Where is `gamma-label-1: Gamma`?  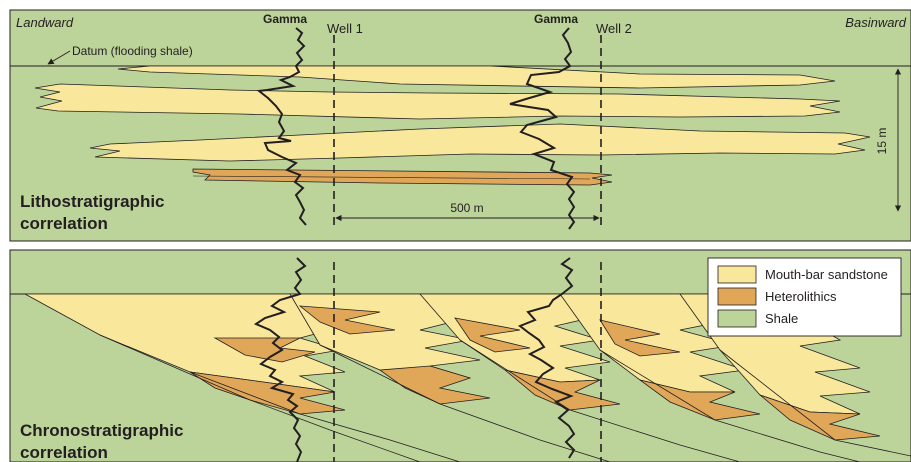
gamma-label-1: Gamma is located at coordinates (285, 19).